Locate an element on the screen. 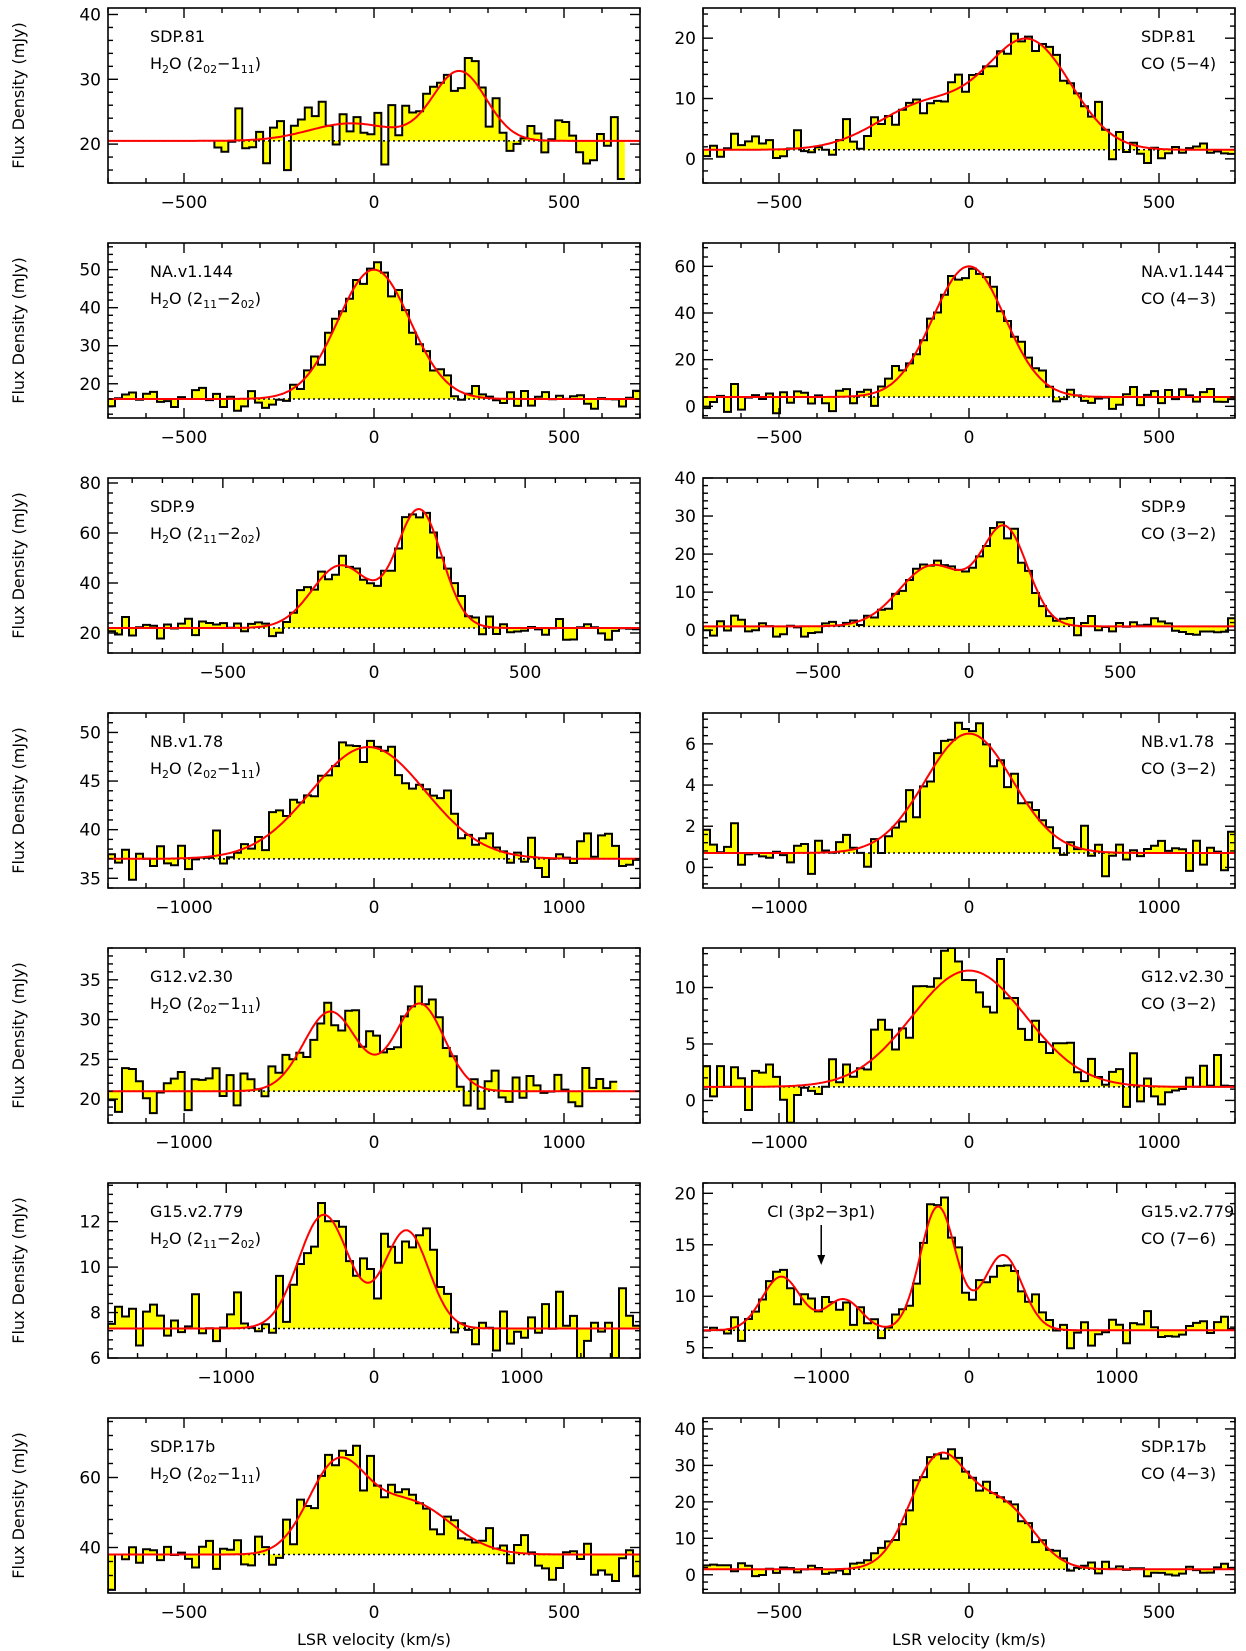  panel-g15-v2-779-h: −1000 0 1000 6 8 10 12 G15.v2.779 H2O (211−202) is located at coordinates (360, 1285).